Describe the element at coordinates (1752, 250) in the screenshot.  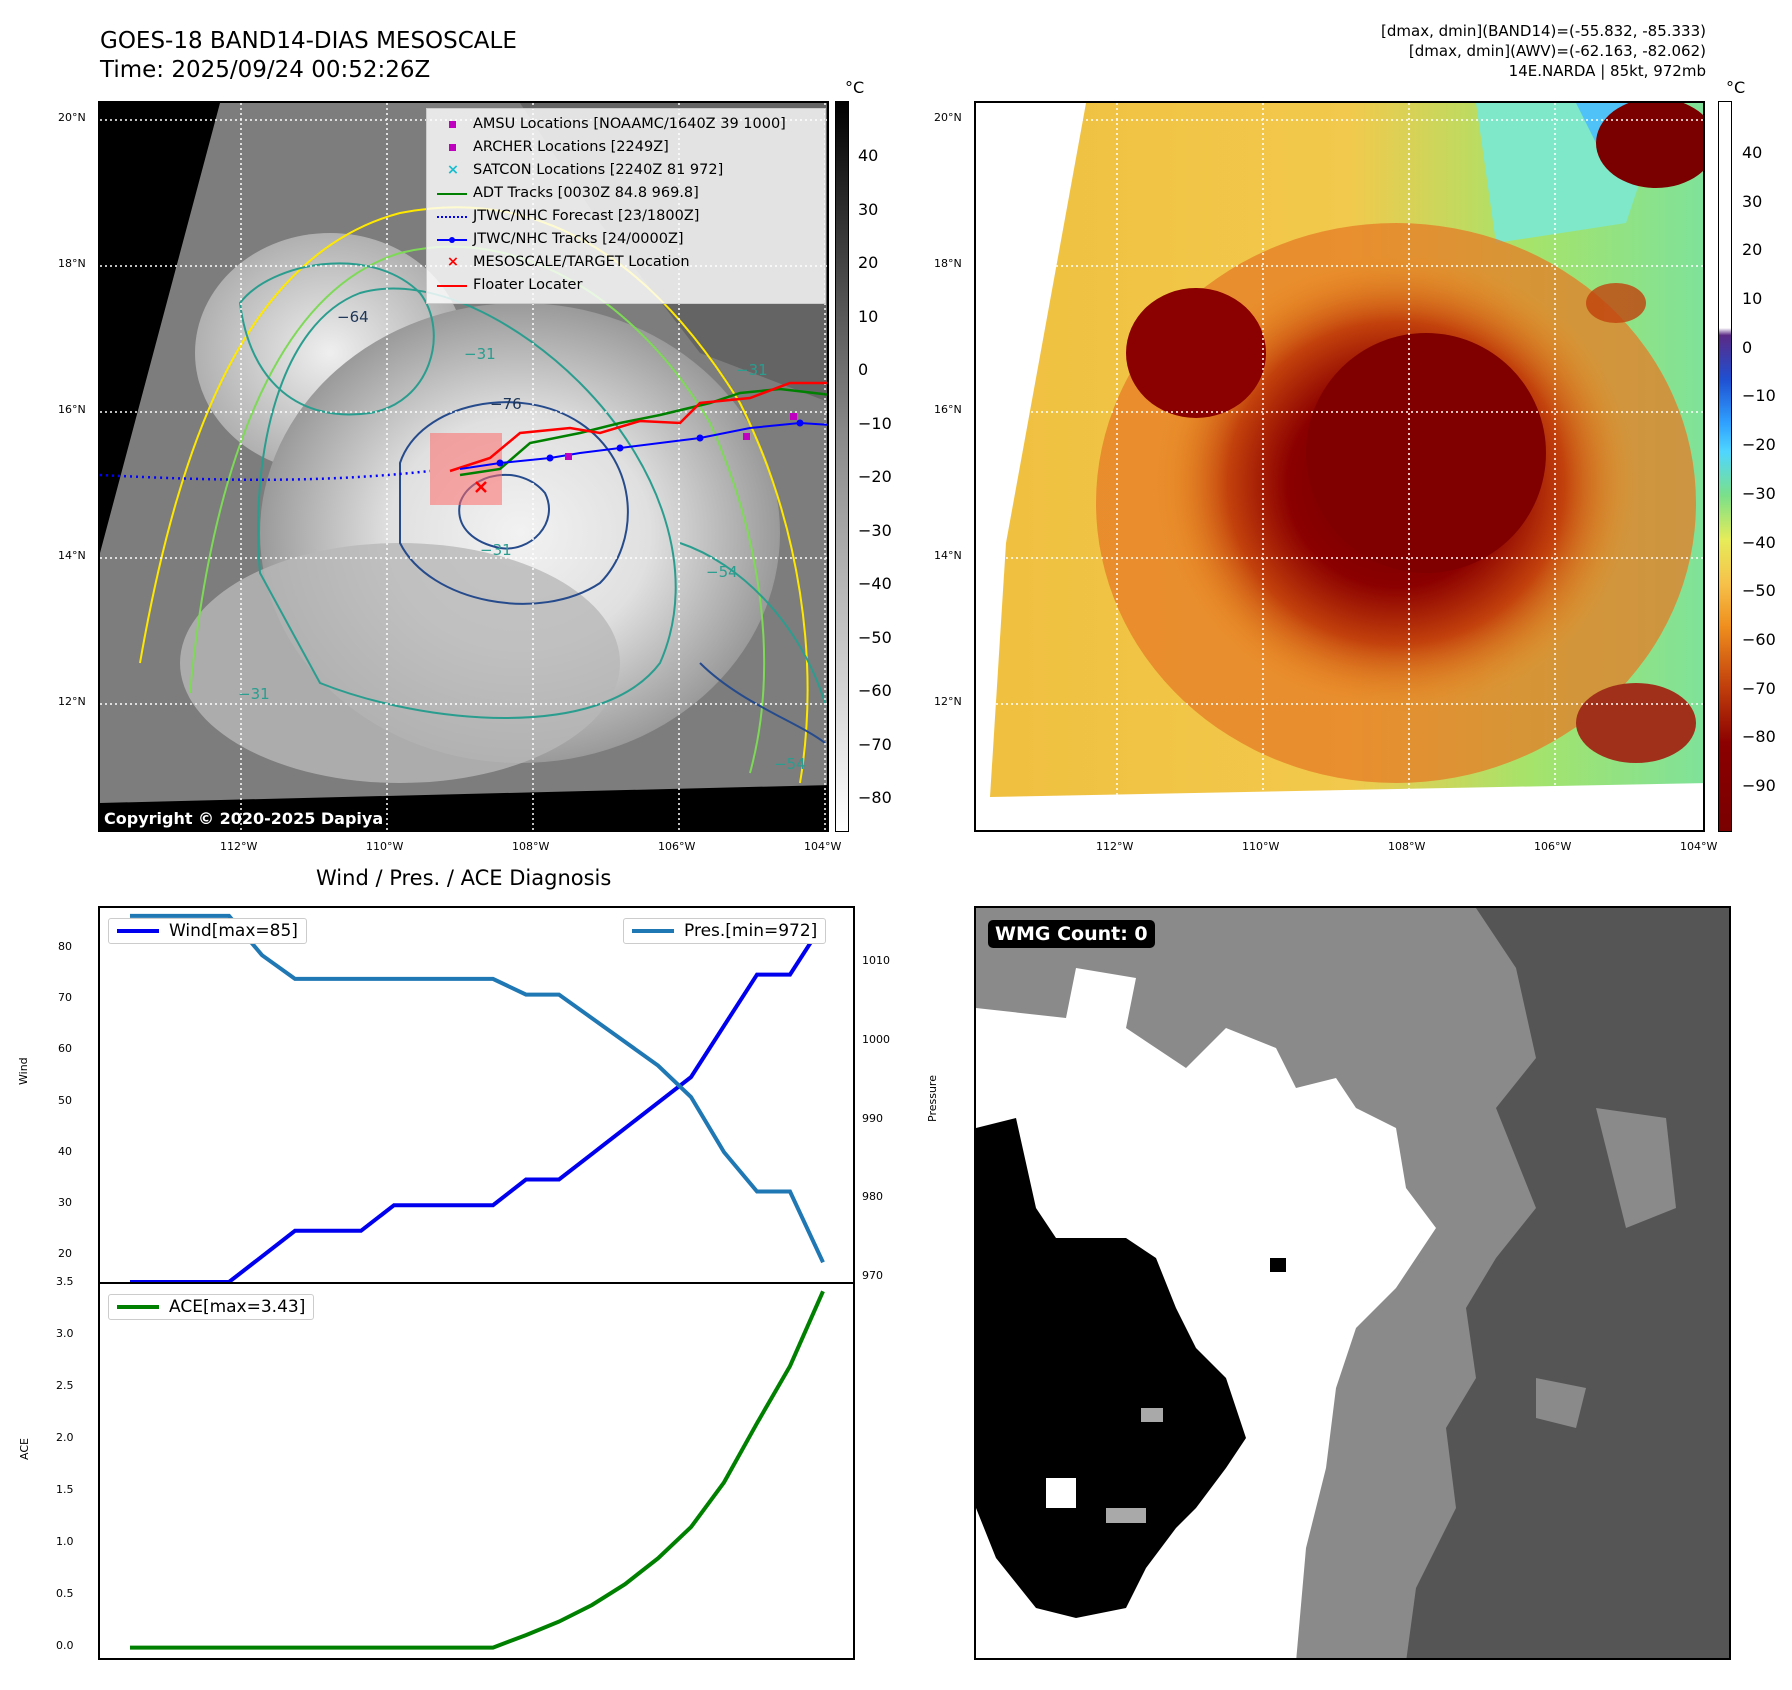
I see `awv-colorbar-tick: 20` at that location.